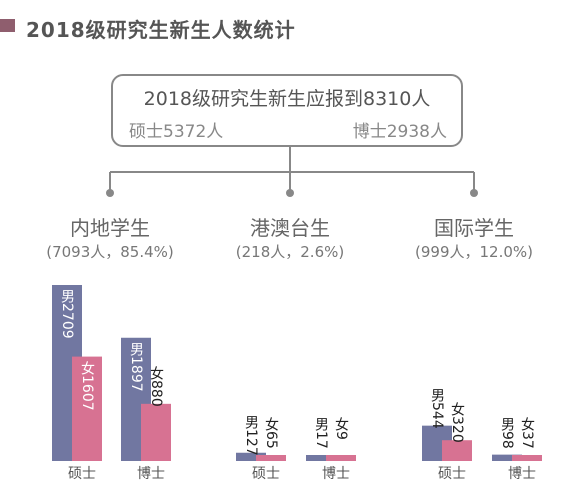  I want to click on summary-box: 2018级研究生新生应报到8310人 硕士5372人 博士2938人, so click(287, 110).